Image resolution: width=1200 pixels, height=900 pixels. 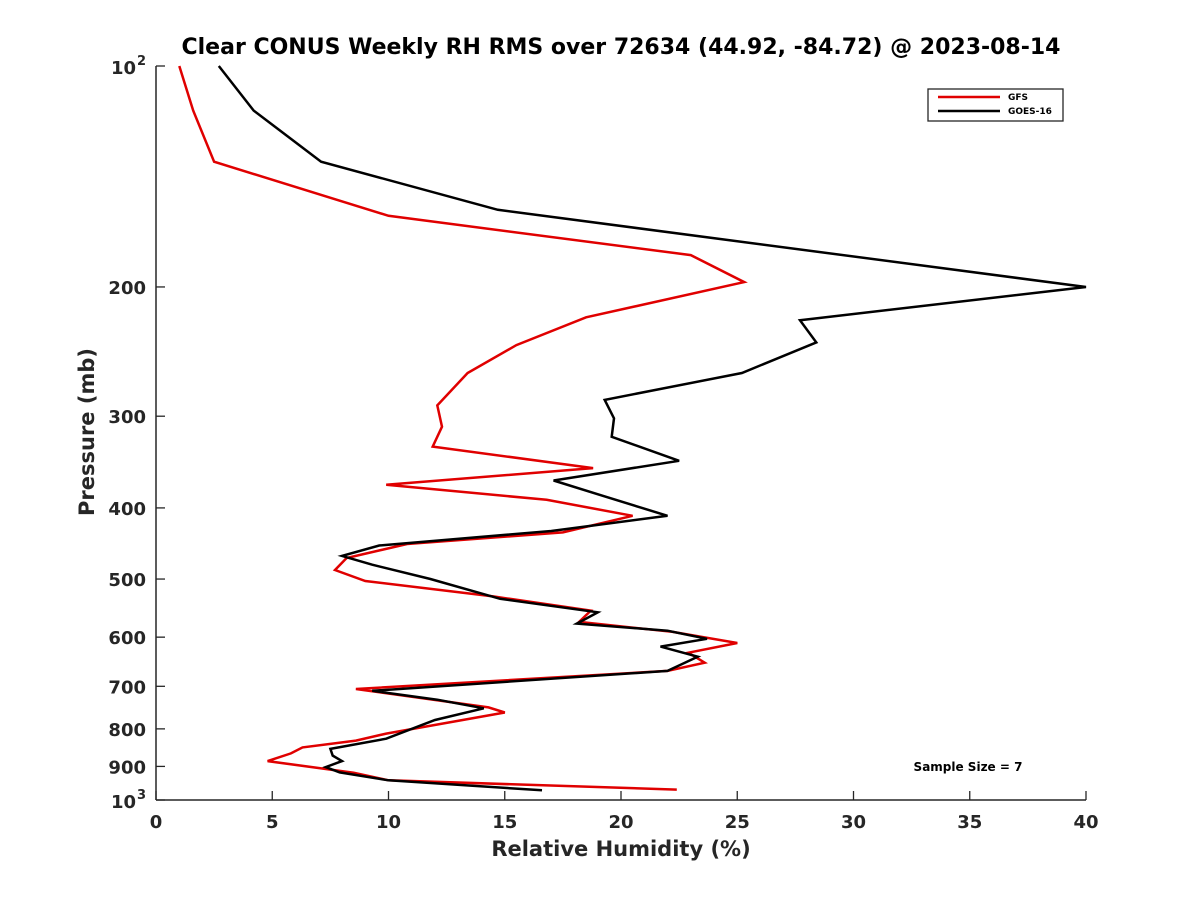 What do you see at coordinates (141, 61) in the screenshot?
I see `y-tick-label-exponent: 2` at bounding box center [141, 61].